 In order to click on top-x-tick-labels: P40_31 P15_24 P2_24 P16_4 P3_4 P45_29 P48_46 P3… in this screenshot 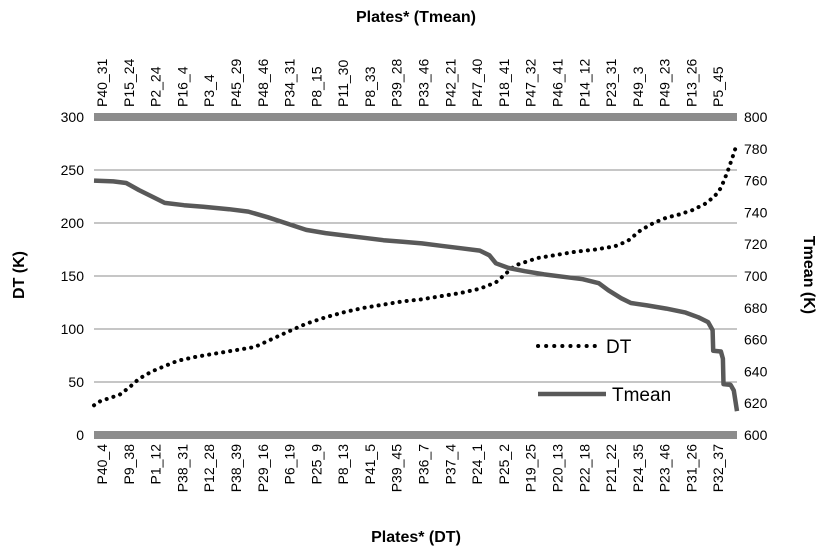, I will do `click(410, 83)`.